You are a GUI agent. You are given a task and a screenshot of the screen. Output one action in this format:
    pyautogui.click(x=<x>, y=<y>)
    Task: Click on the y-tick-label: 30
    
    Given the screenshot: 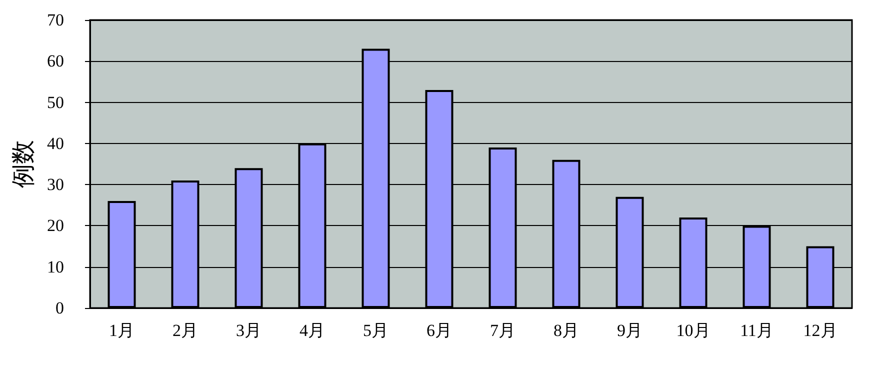 What is the action you would take?
    pyautogui.click(x=55, y=184)
    